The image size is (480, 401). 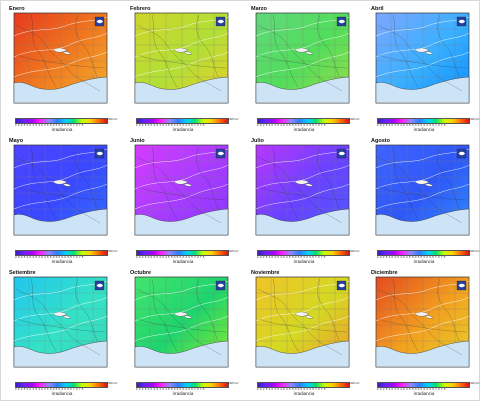 I want to click on colorbar-marzo, so click(x=303, y=121).